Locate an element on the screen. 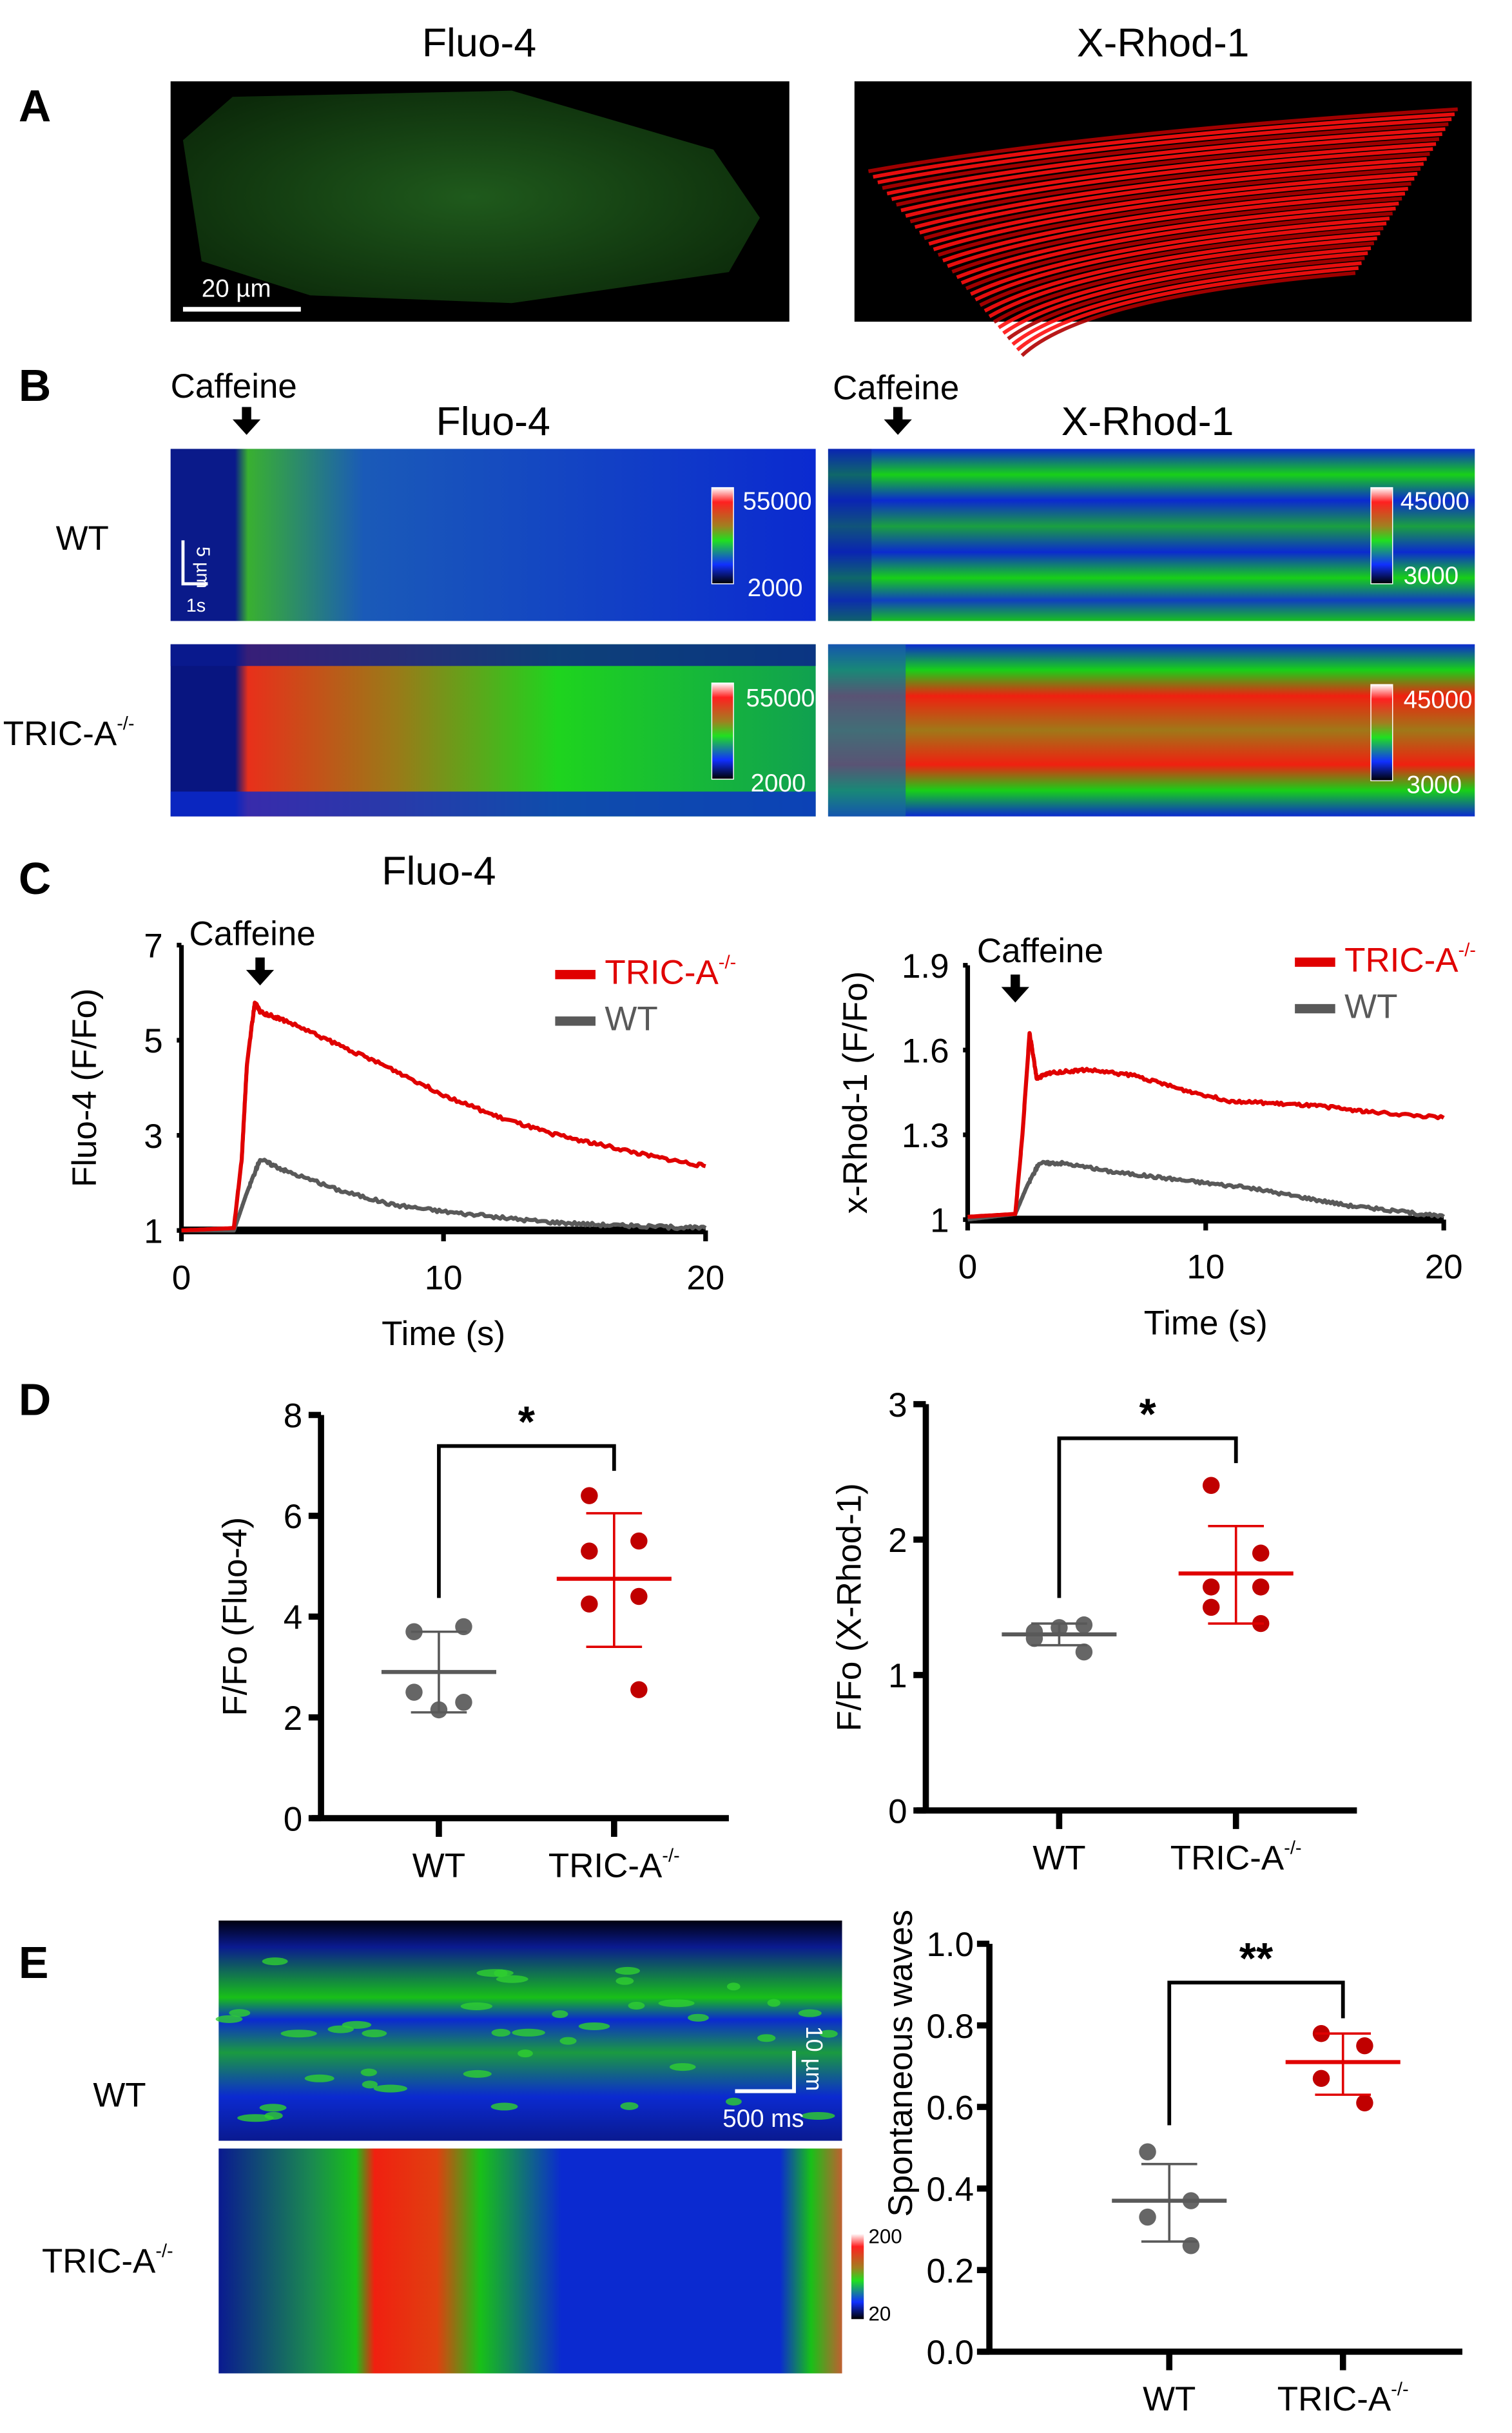  y-axis-label: Spontaneous waves is located at coordinates (901, 2064).